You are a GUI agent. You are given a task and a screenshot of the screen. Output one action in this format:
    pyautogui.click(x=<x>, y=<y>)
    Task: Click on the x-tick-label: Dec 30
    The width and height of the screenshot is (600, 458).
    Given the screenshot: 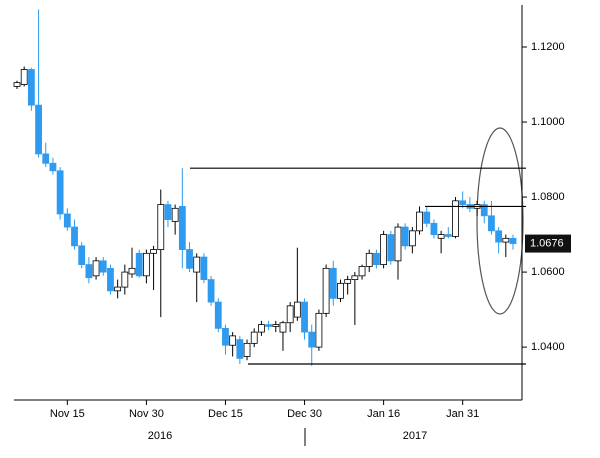 What is the action you would take?
    pyautogui.click(x=304, y=414)
    